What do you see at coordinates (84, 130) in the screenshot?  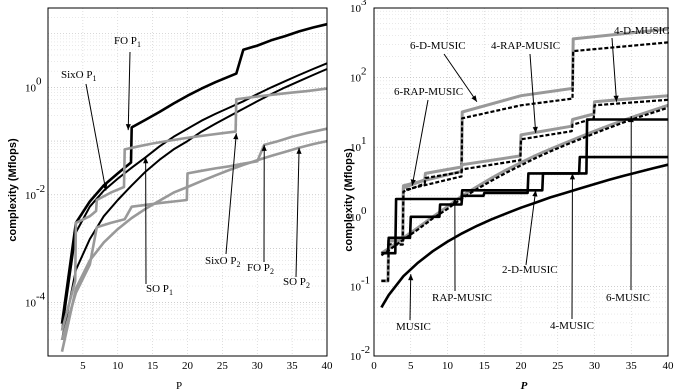 I see `annotation-sixo-p1: SixO P1` at bounding box center [84, 130].